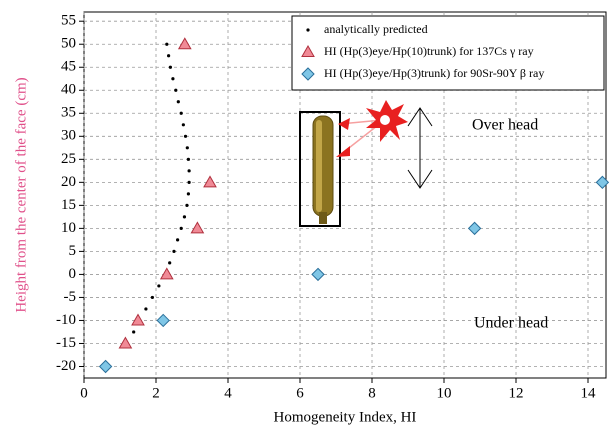  What do you see at coordinates (73, 251) in the screenshot?
I see `y-tick-label: 5` at bounding box center [73, 251].